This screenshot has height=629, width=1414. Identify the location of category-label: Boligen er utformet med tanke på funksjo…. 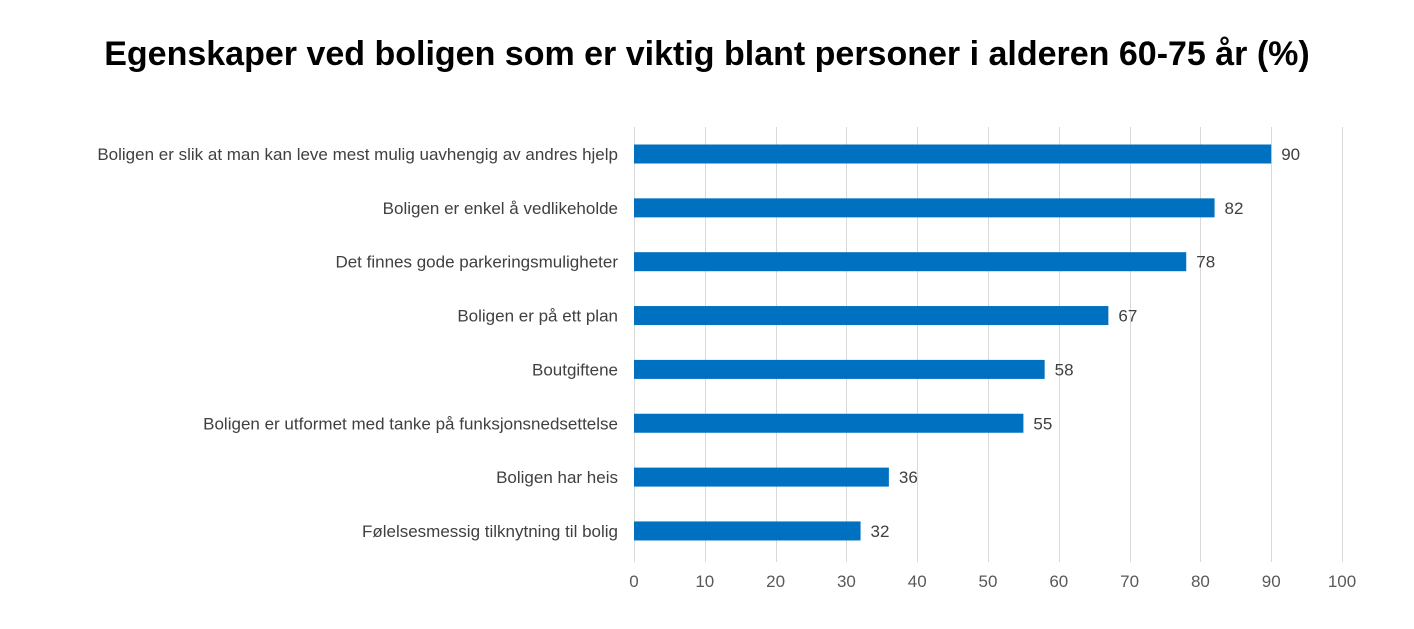
(410, 423).